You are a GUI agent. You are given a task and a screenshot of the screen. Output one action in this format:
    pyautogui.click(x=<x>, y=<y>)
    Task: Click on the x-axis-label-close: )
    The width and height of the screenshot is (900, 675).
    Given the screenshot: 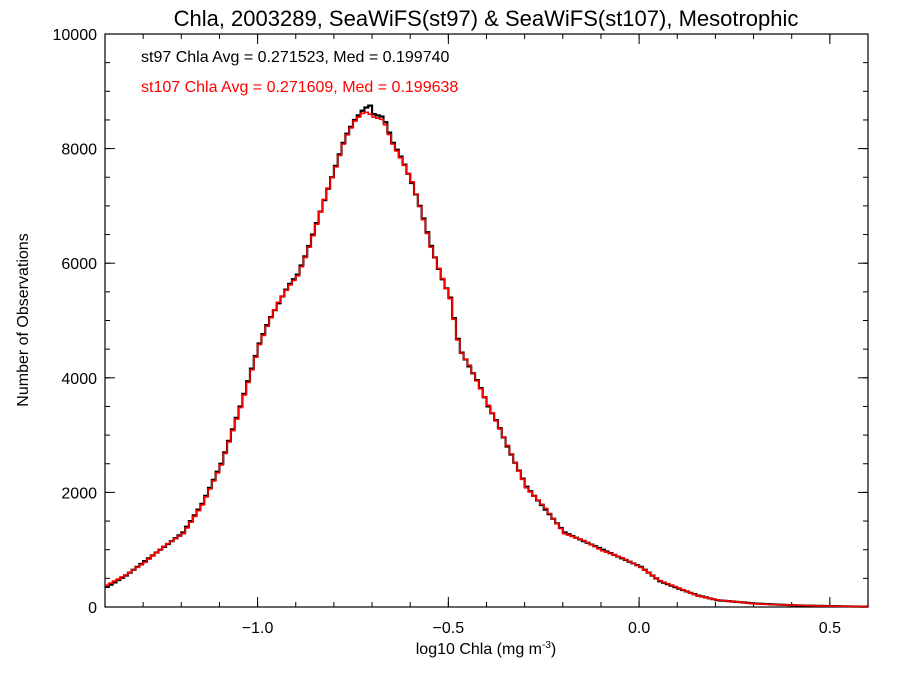 What is the action you would take?
    pyautogui.click(x=553, y=649)
    